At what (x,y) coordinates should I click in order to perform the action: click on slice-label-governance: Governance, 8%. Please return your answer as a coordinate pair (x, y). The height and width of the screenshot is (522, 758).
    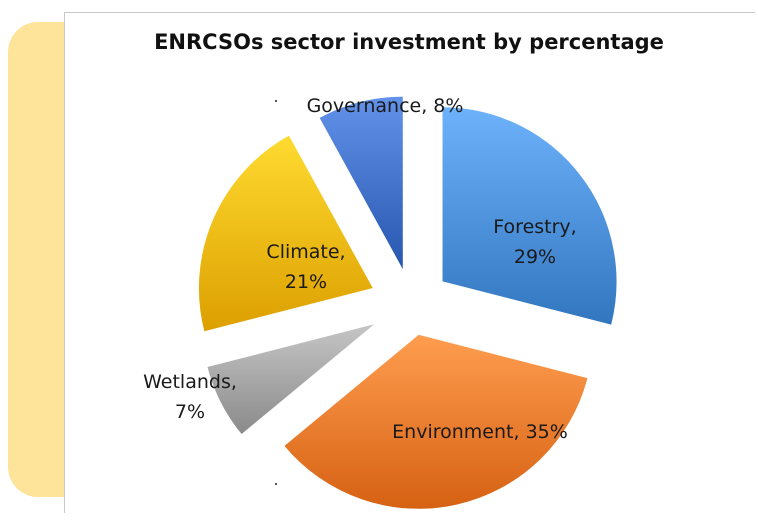
    Looking at the image, I should click on (385, 106).